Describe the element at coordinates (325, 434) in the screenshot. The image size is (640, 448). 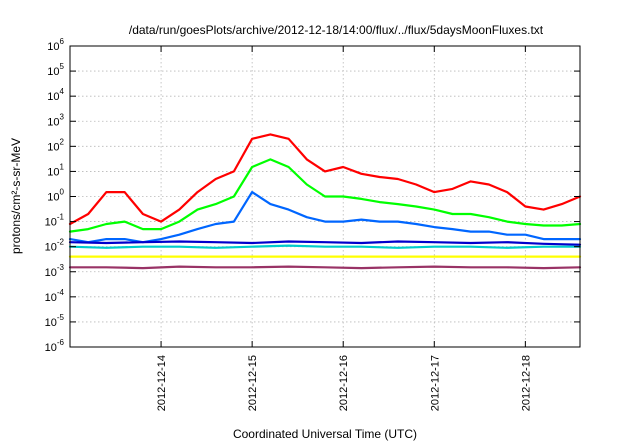
I see `x-axis-label: Coordinated Universal Time (UTC)` at that location.